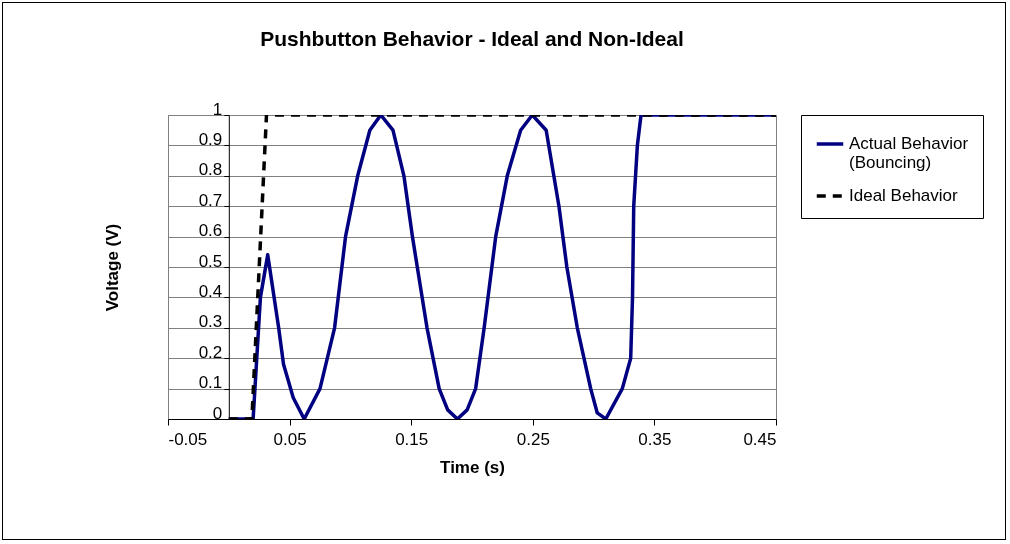 The width and height of the screenshot is (1010, 544). What do you see at coordinates (533, 439) in the screenshot?
I see `x-tick-label: 0.25` at bounding box center [533, 439].